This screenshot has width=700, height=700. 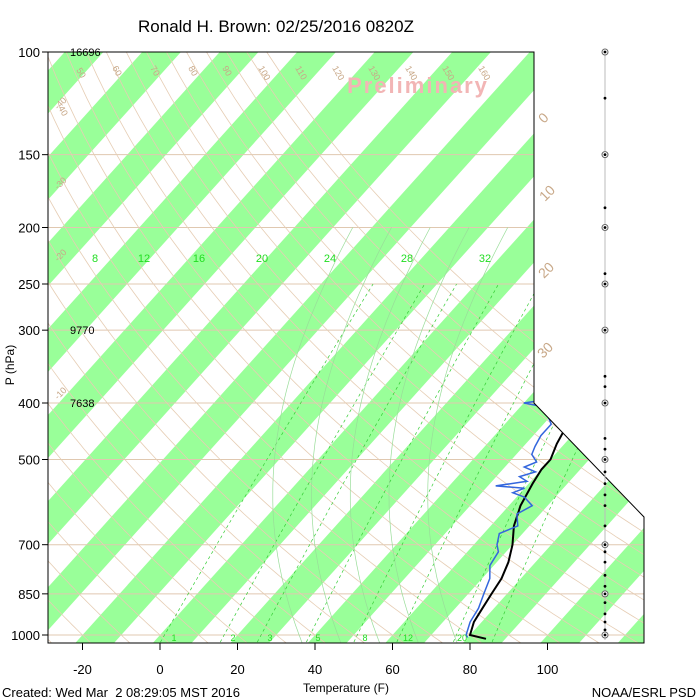 What do you see at coordinates (117, 71) in the screenshot?
I see `theta-label: 60` at bounding box center [117, 71].